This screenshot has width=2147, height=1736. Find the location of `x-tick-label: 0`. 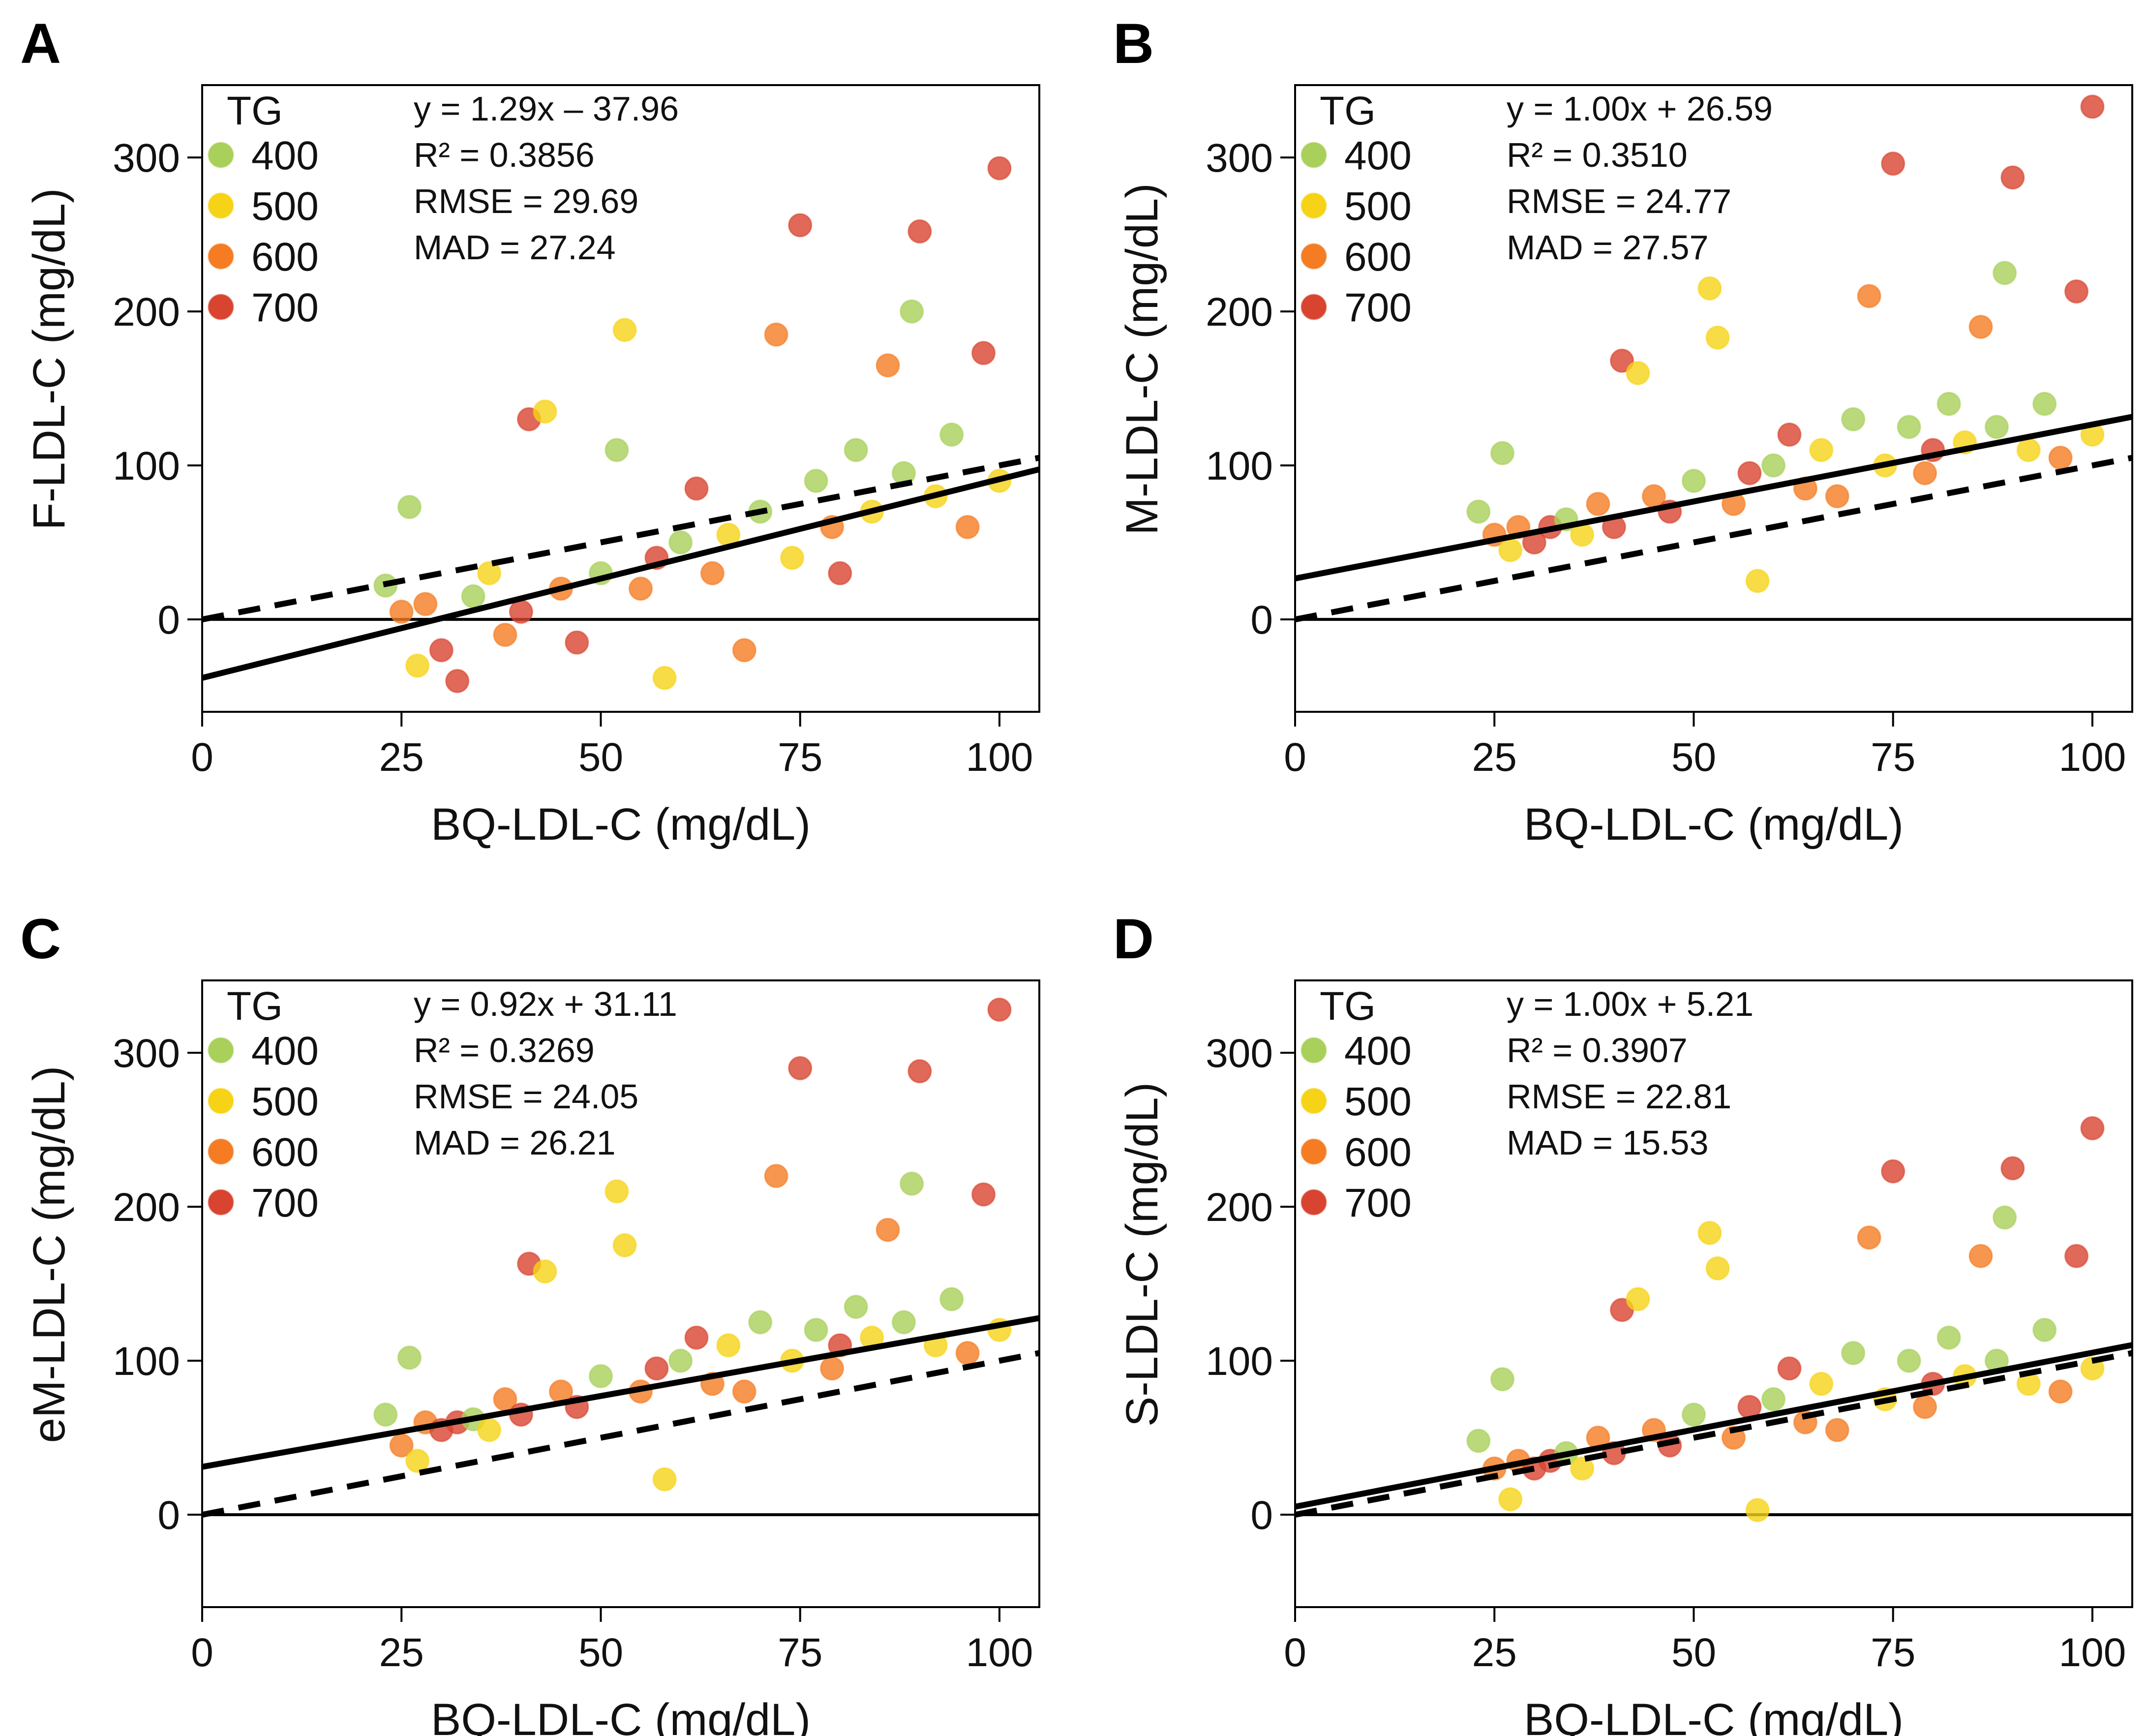

x-tick-label: 0 is located at coordinates (202, 1652).